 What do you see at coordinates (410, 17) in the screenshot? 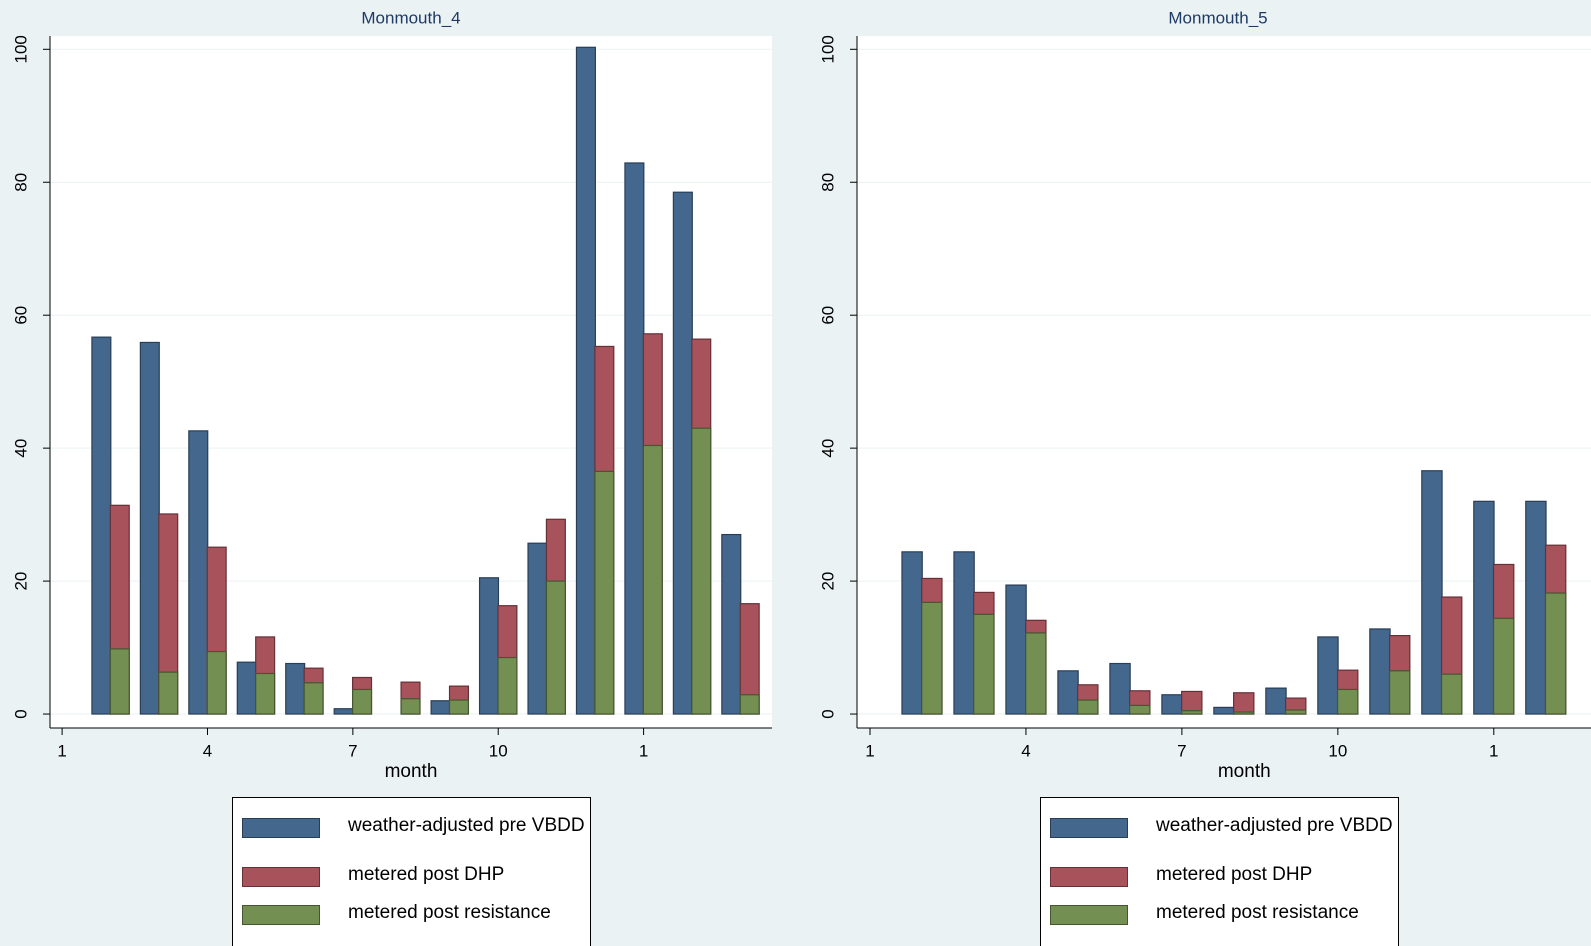
I see `chart-title: Monmouth_4` at bounding box center [410, 17].